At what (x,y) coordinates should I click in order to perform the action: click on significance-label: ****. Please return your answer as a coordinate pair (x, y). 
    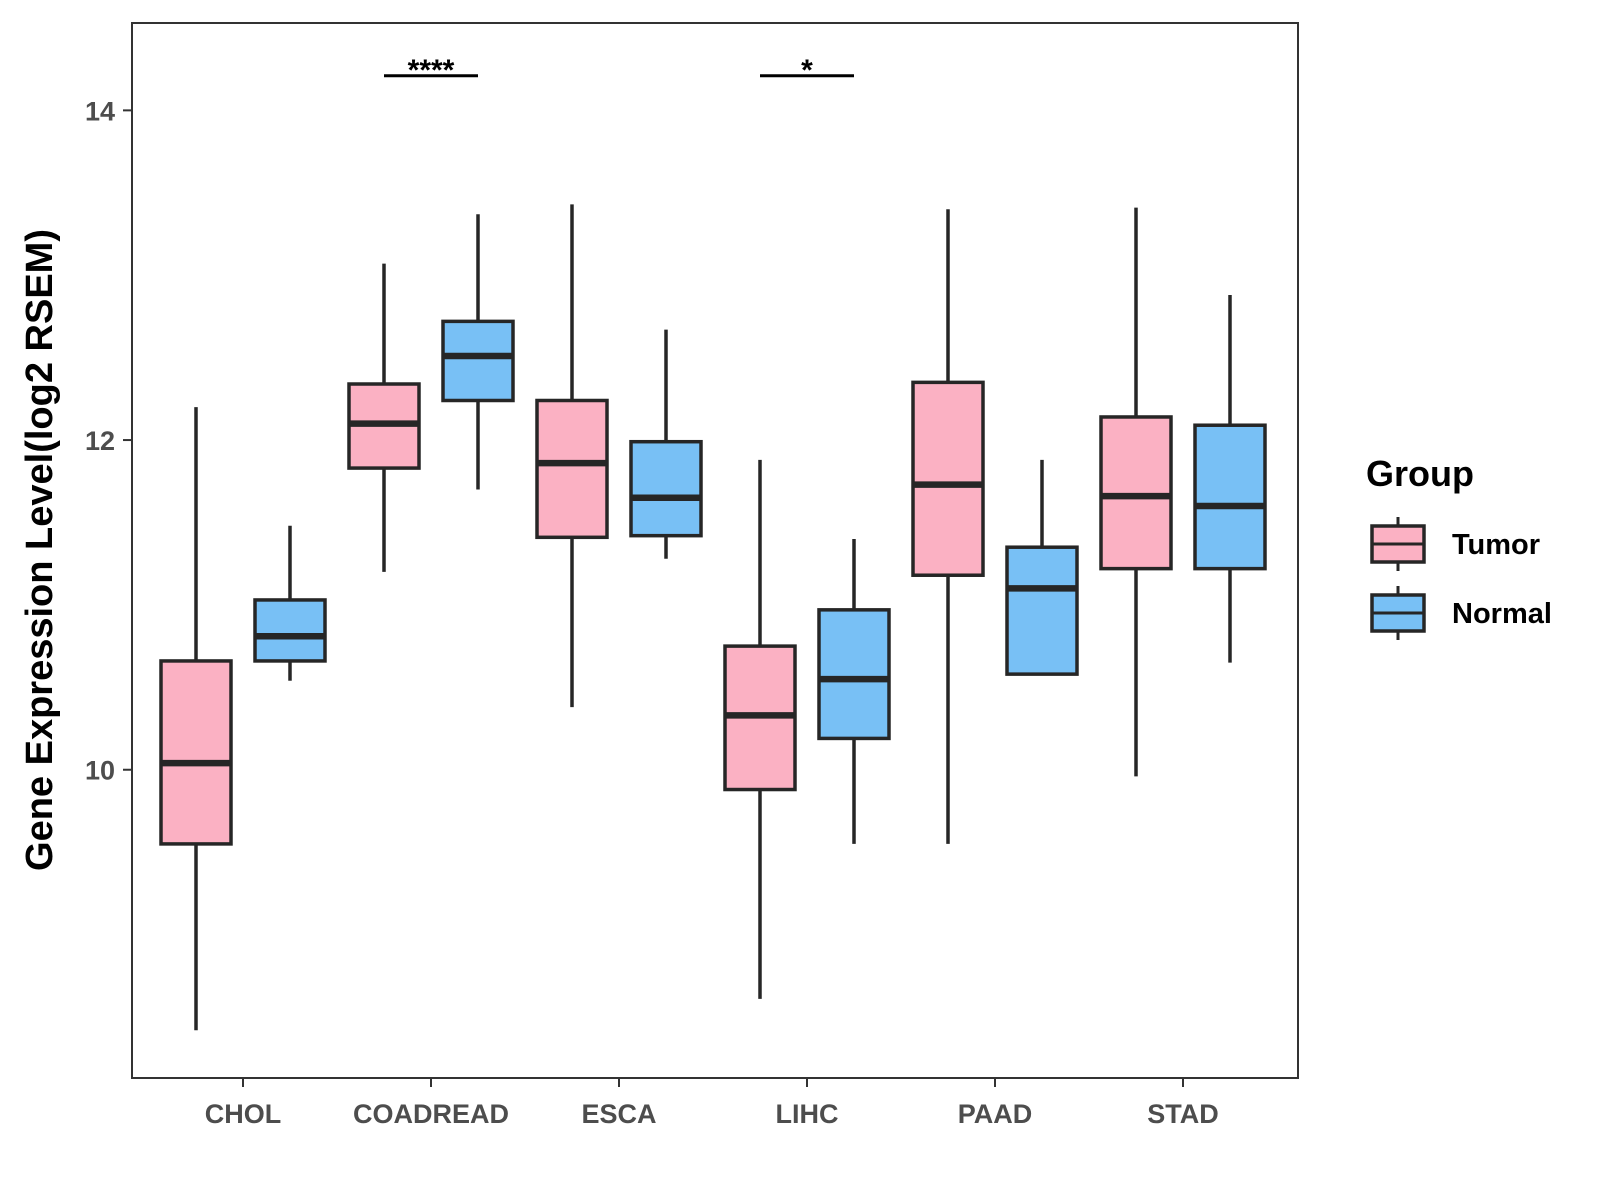
    Looking at the image, I should click on (431, 70).